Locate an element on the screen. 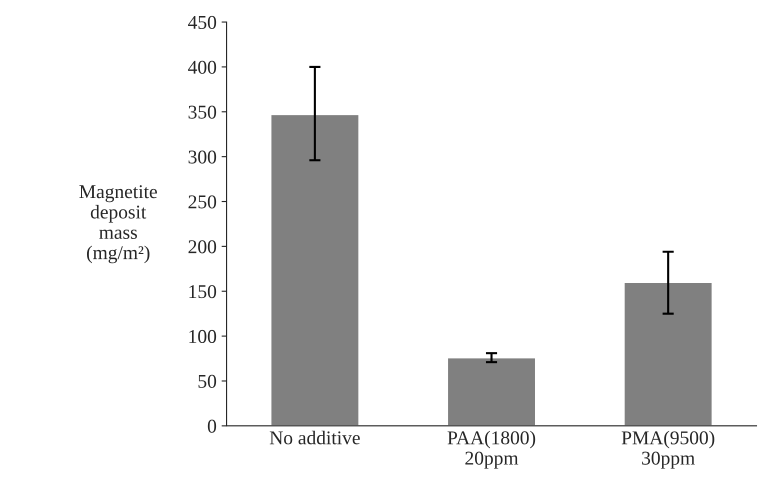  y-tick-label: 50 is located at coordinates (207, 381).